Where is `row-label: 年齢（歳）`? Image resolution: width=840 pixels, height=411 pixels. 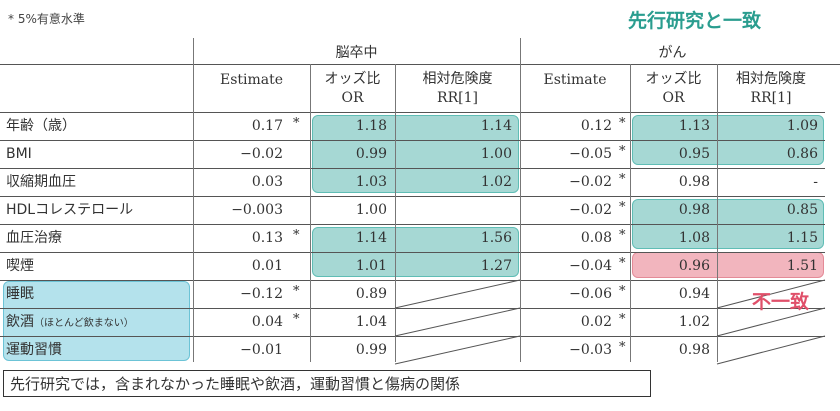 row-label: 年齢（歳） is located at coordinates (41, 126).